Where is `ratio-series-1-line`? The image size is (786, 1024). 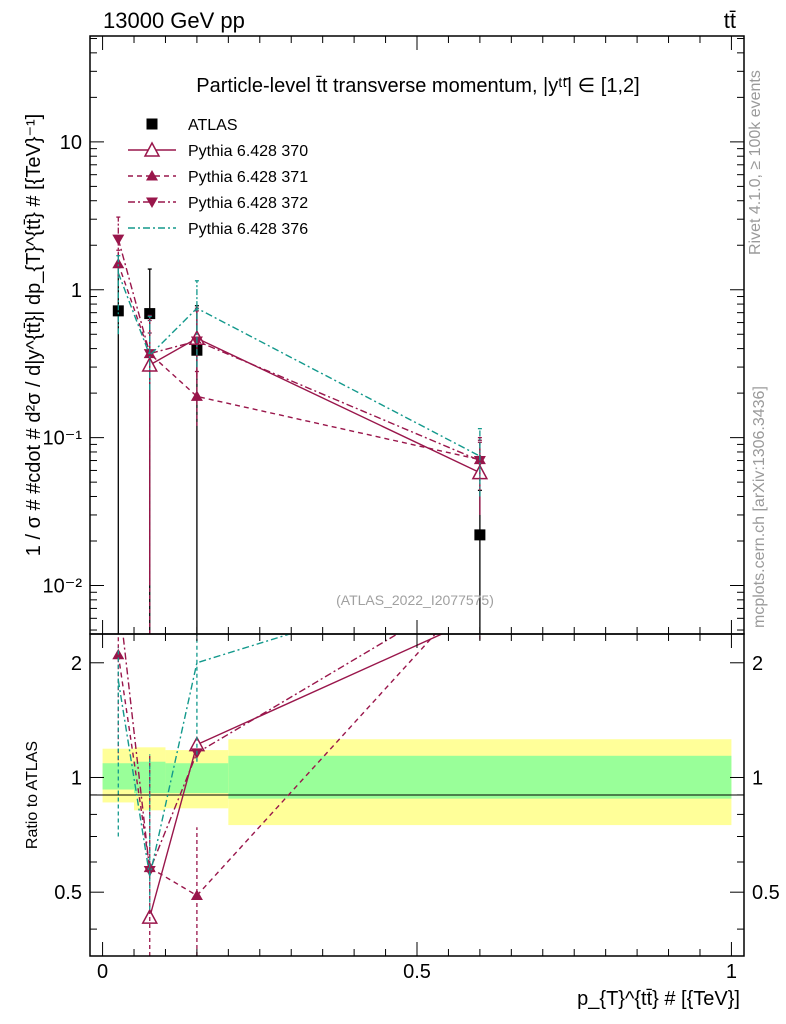
ratio-series-1-line is located at coordinates (277, 765).